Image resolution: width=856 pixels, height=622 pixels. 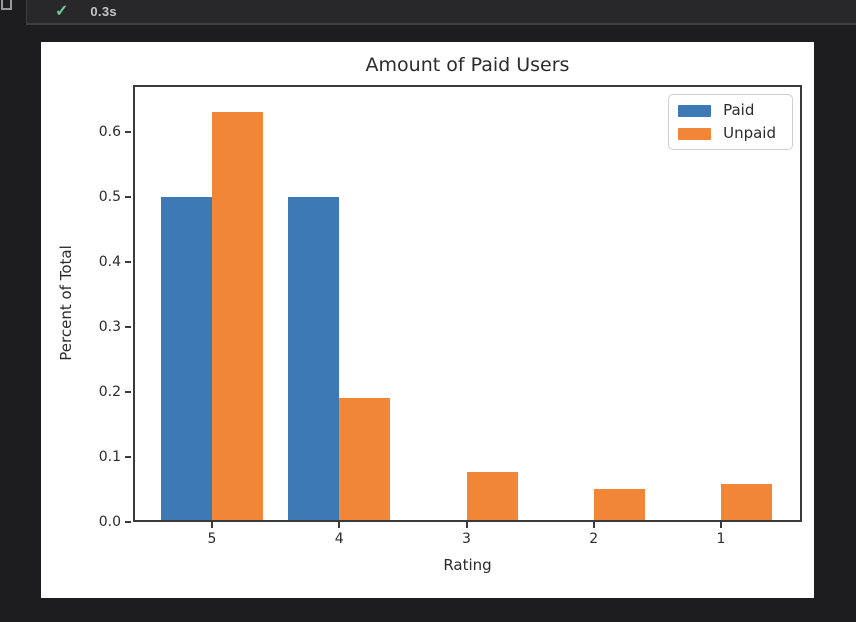 What do you see at coordinates (339, 539) in the screenshot?
I see `x-tick-label: 4` at bounding box center [339, 539].